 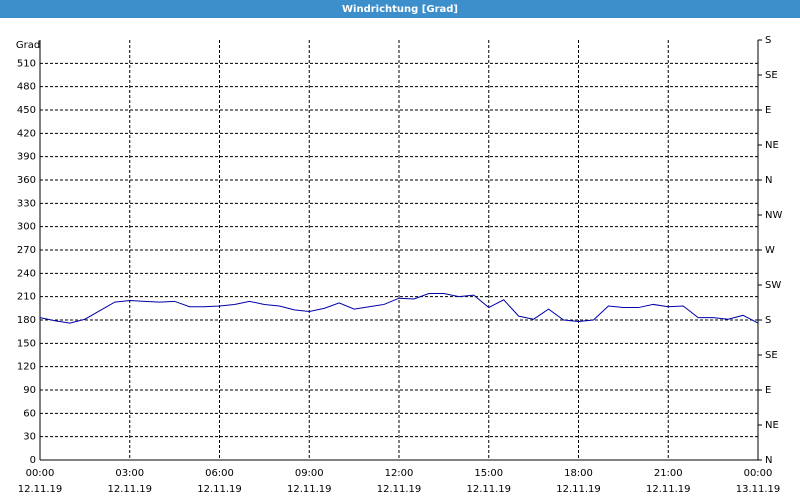 What do you see at coordinates (26, 297) in the screenshot?
I see `y-tick-label: 210` at bounding box center [26, 297].